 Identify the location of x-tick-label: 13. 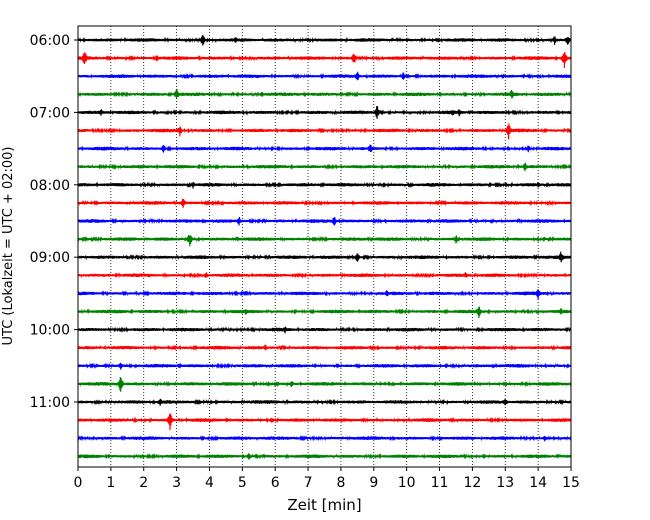
(505, 483).